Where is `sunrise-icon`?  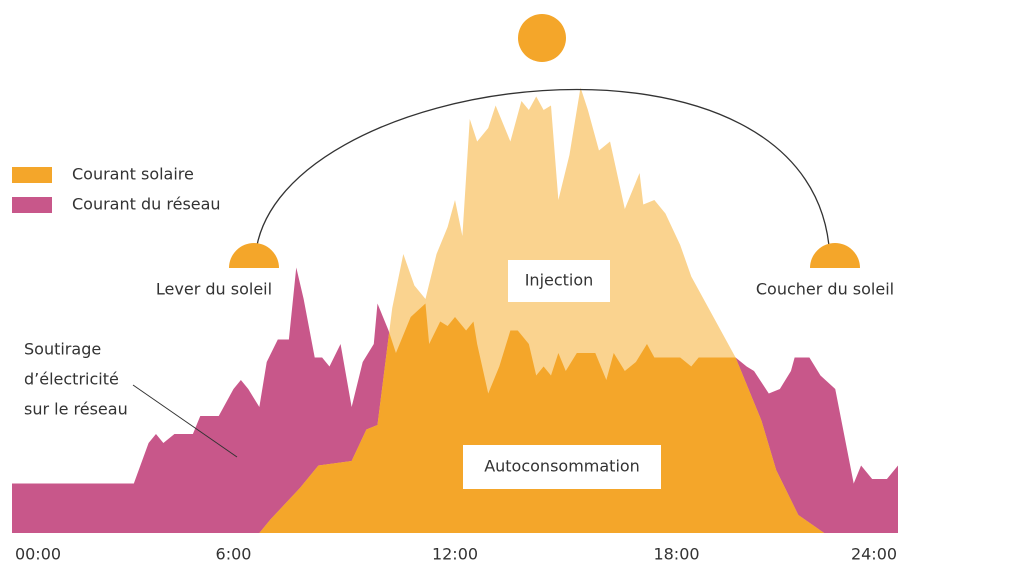
sunrise-icon is located at coordinates (254, 255).